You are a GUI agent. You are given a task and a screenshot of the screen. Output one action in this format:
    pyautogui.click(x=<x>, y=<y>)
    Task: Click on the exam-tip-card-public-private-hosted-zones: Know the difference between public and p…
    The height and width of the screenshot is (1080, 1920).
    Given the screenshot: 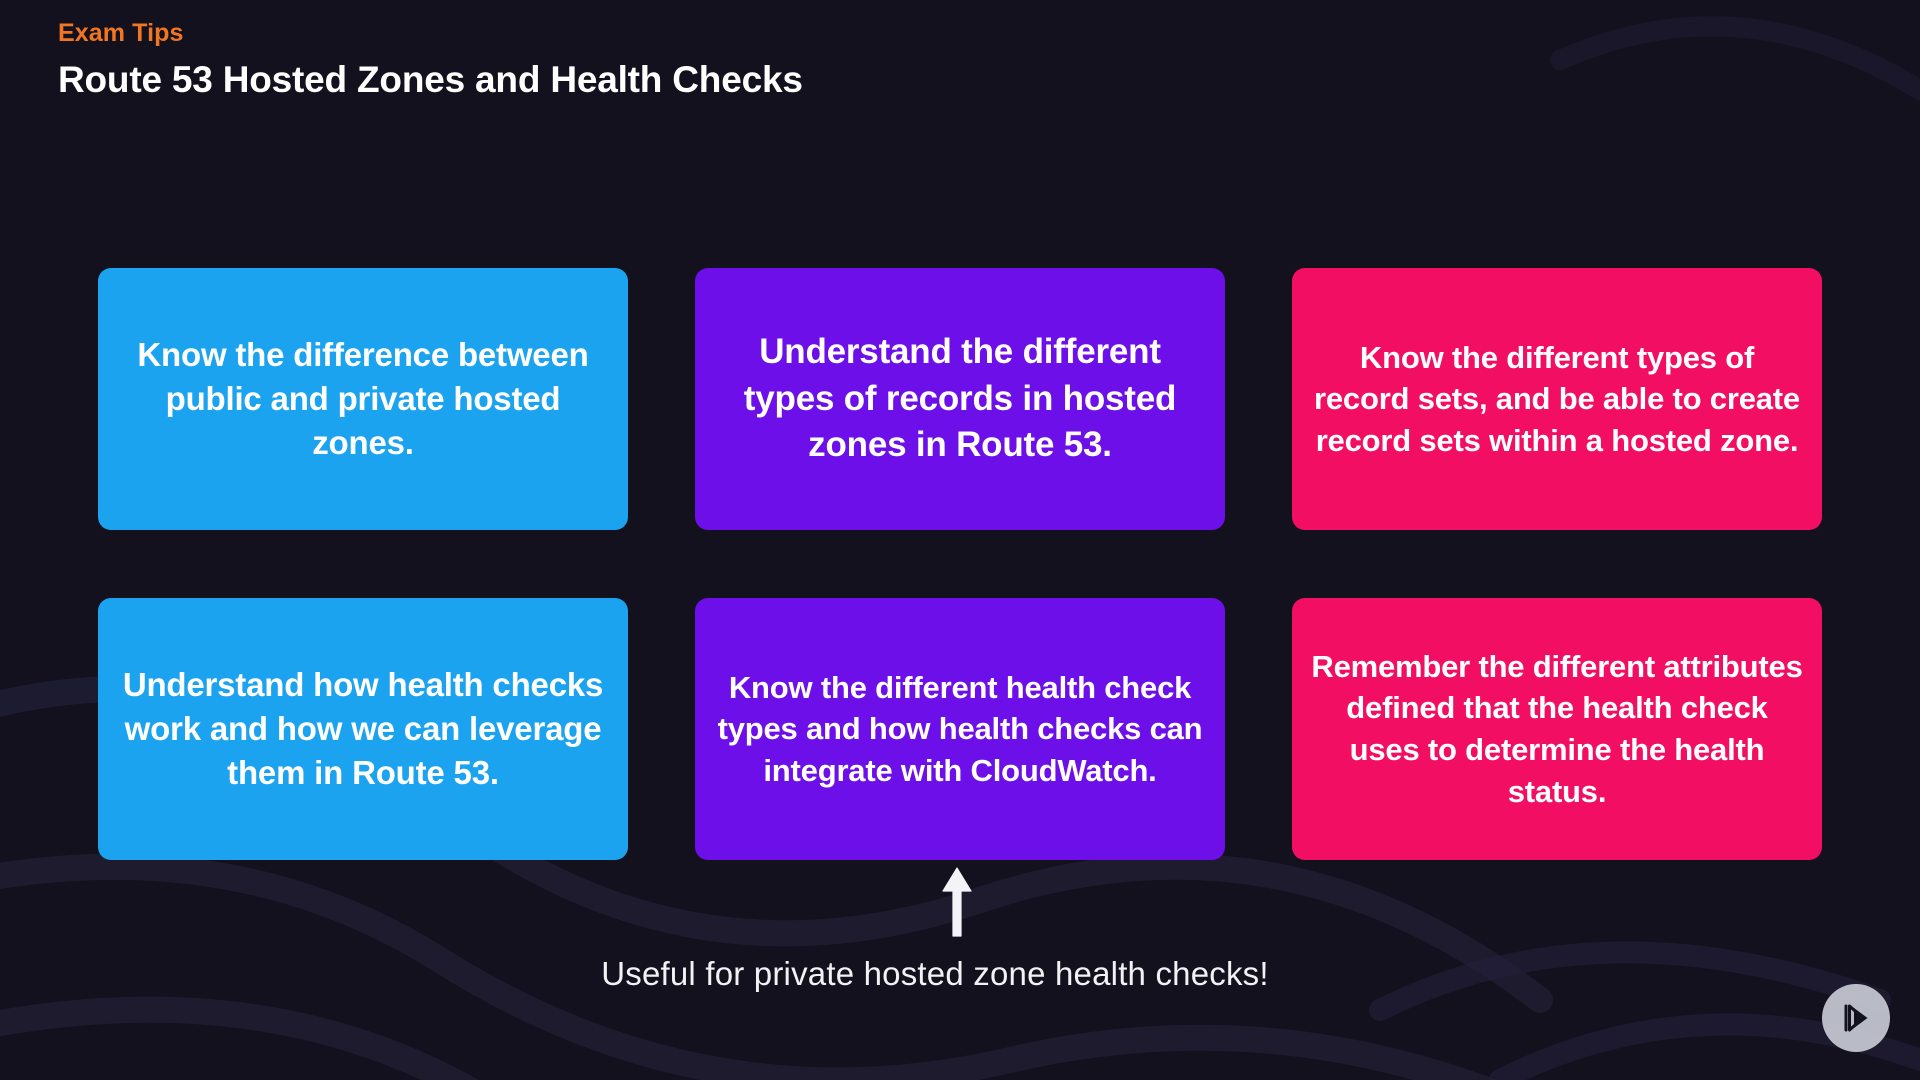 What is the action you would take?
    pyautogui.click(x=363, y=399)
    